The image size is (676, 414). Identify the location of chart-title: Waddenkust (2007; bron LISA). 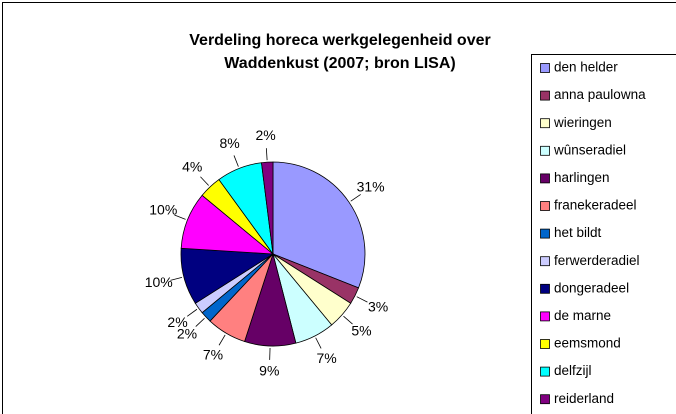
(339, 63).